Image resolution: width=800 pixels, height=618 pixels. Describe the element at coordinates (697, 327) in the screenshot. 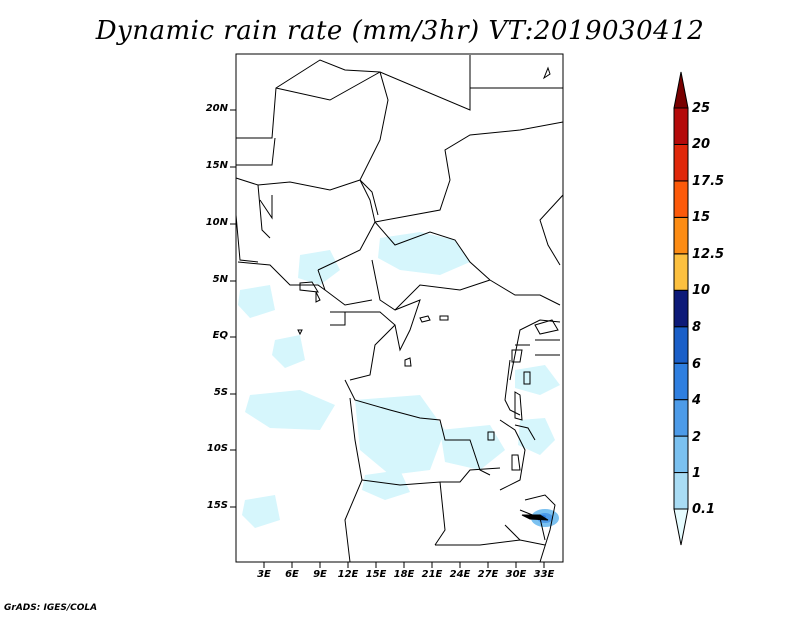

I see `colorbar-label-8: 8` at that location.